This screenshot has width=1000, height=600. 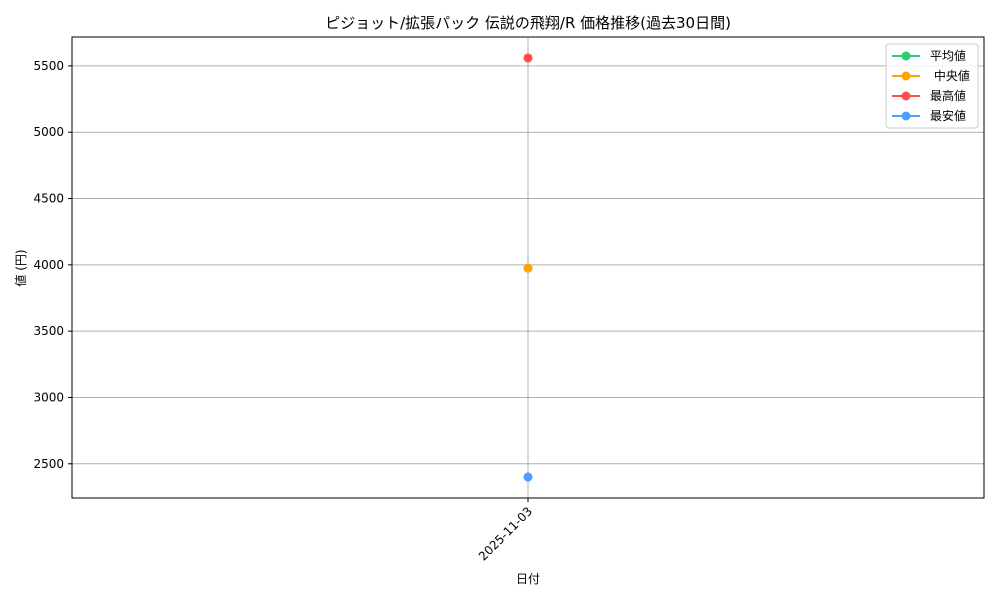 I want to click on series-marks, so click(x=528, y=267).